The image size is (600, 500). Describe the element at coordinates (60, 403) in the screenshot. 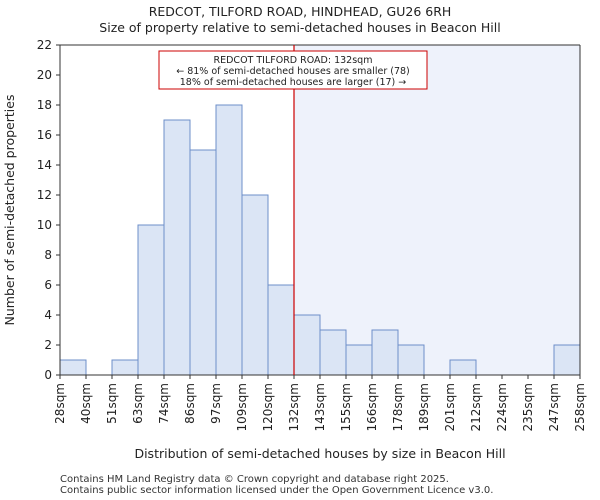

I see `x-tick-label: 28sqm` at that location.